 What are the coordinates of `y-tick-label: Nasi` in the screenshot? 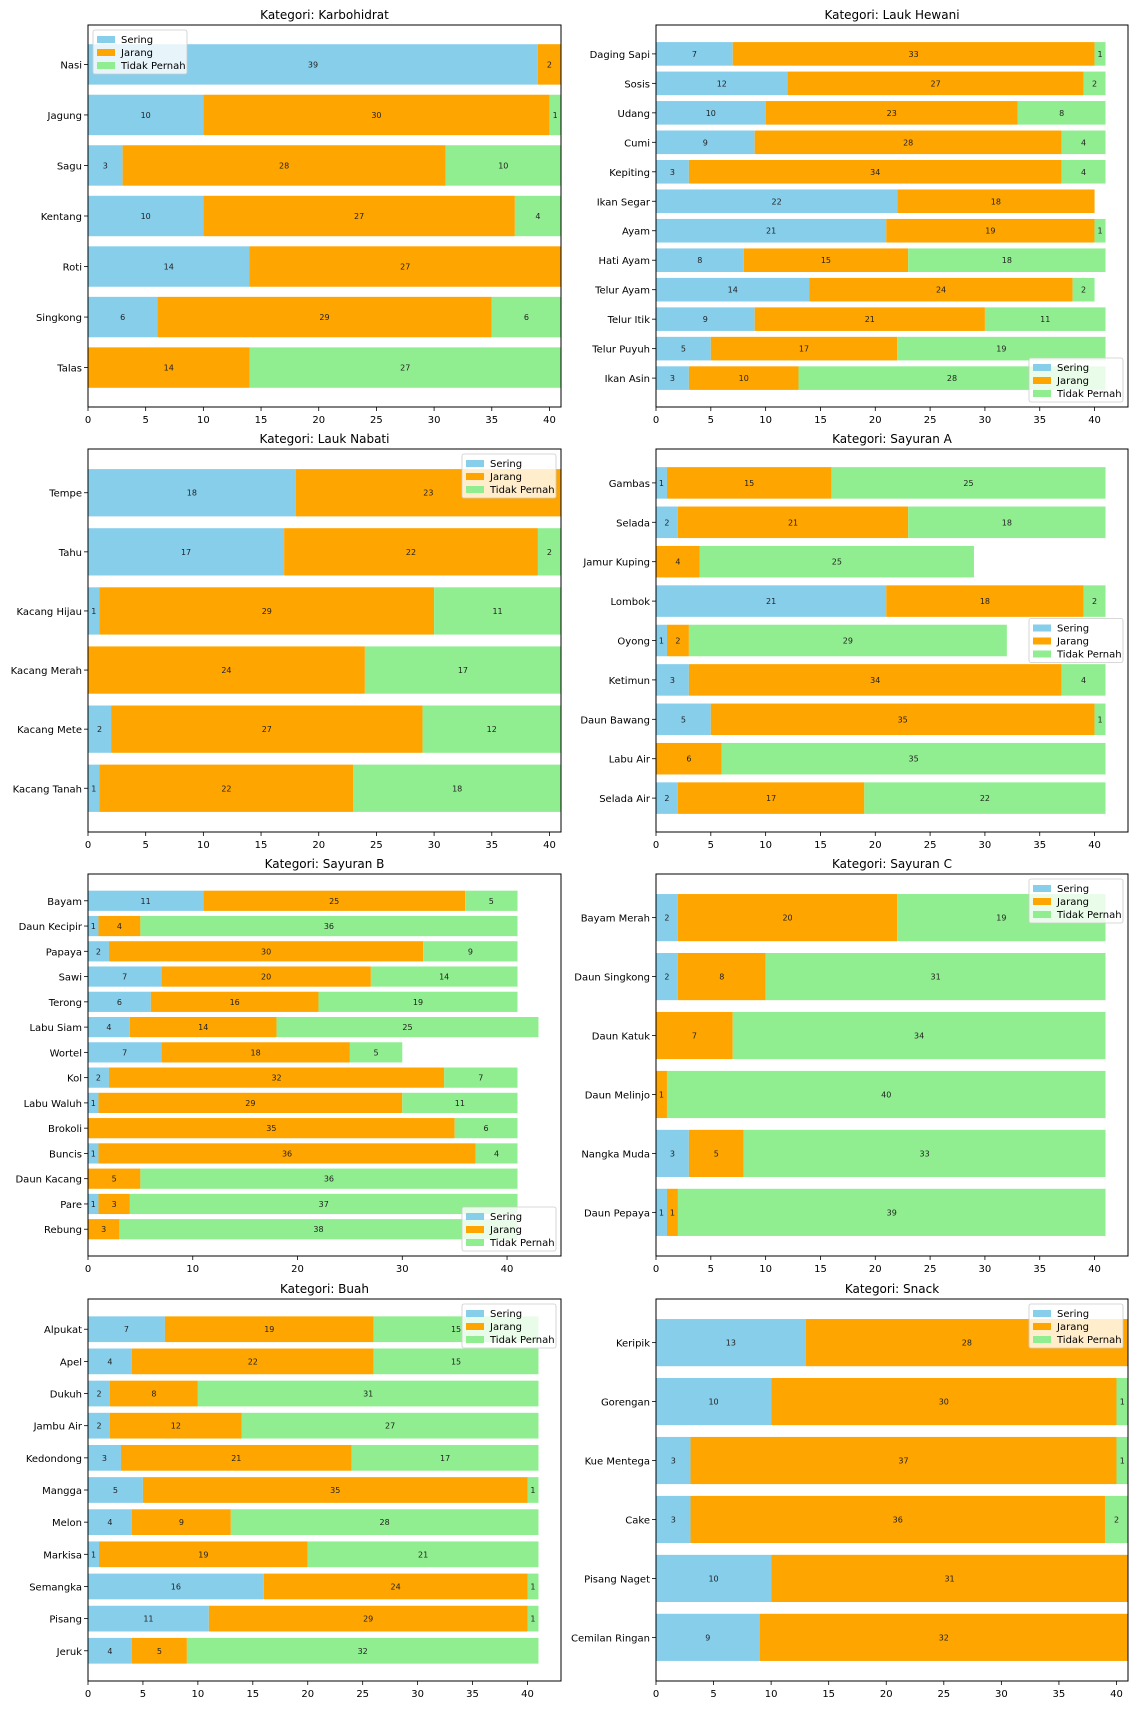 It's located at (71, 65).